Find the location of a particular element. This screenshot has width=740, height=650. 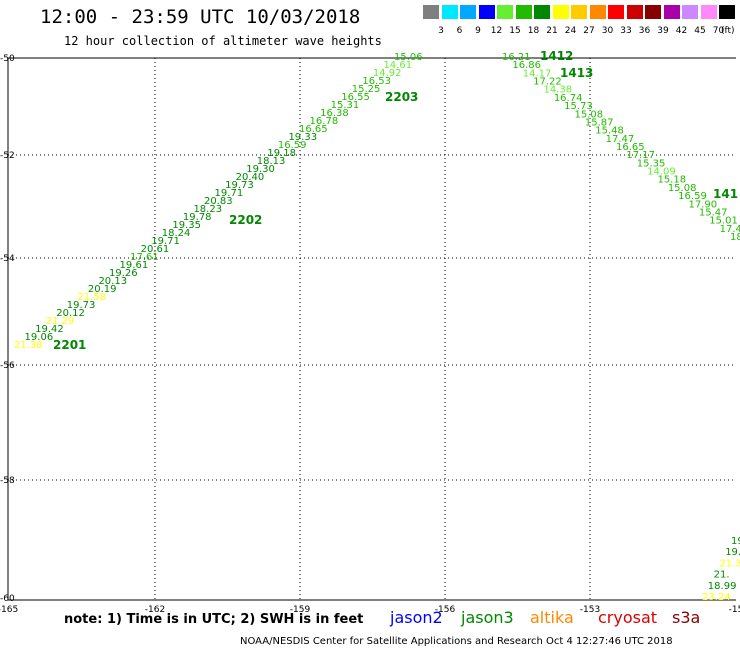

wave-height-value: 14.09 is located at coordinates (661, 172).